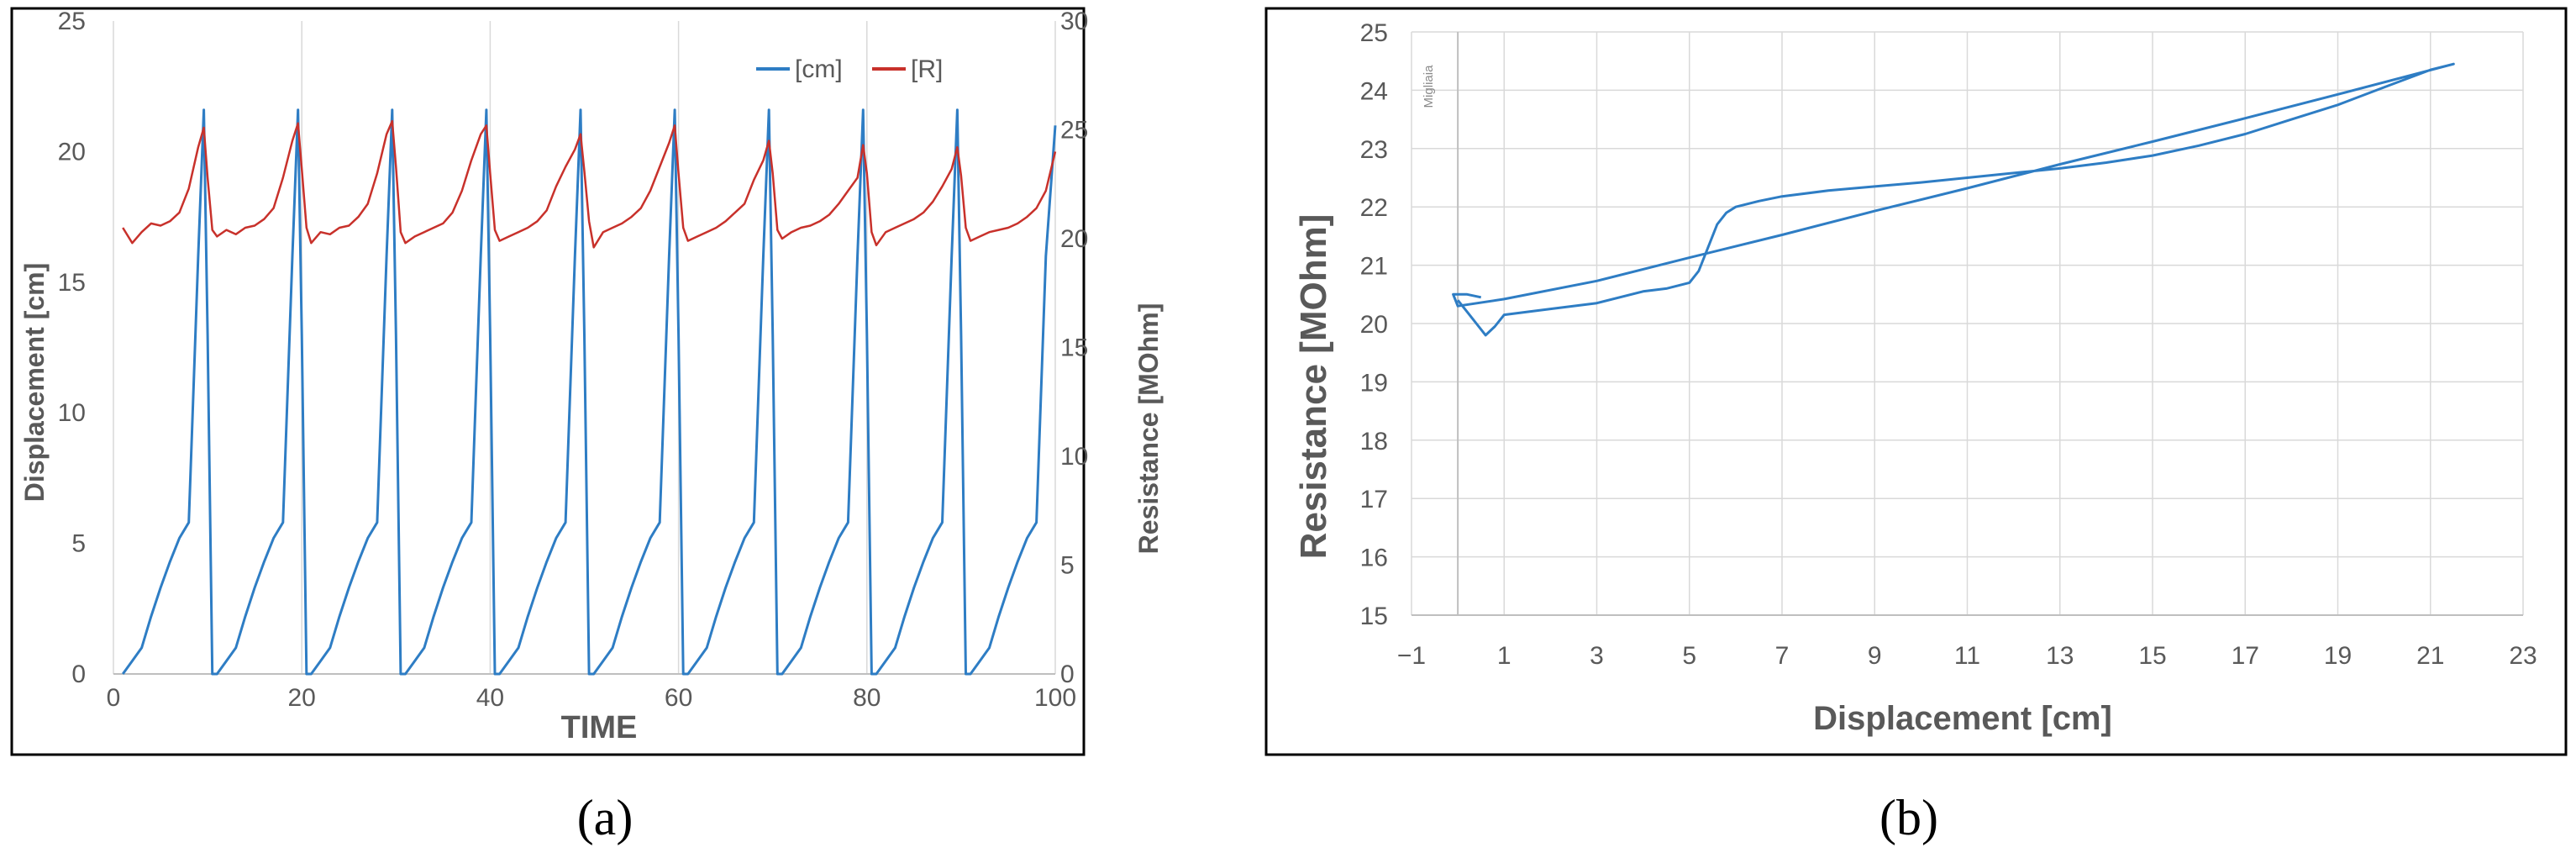  Describe the element at coordinates (1074, 239) in the screenshot. I see `chart-a-y2-tick: 20` at that location.